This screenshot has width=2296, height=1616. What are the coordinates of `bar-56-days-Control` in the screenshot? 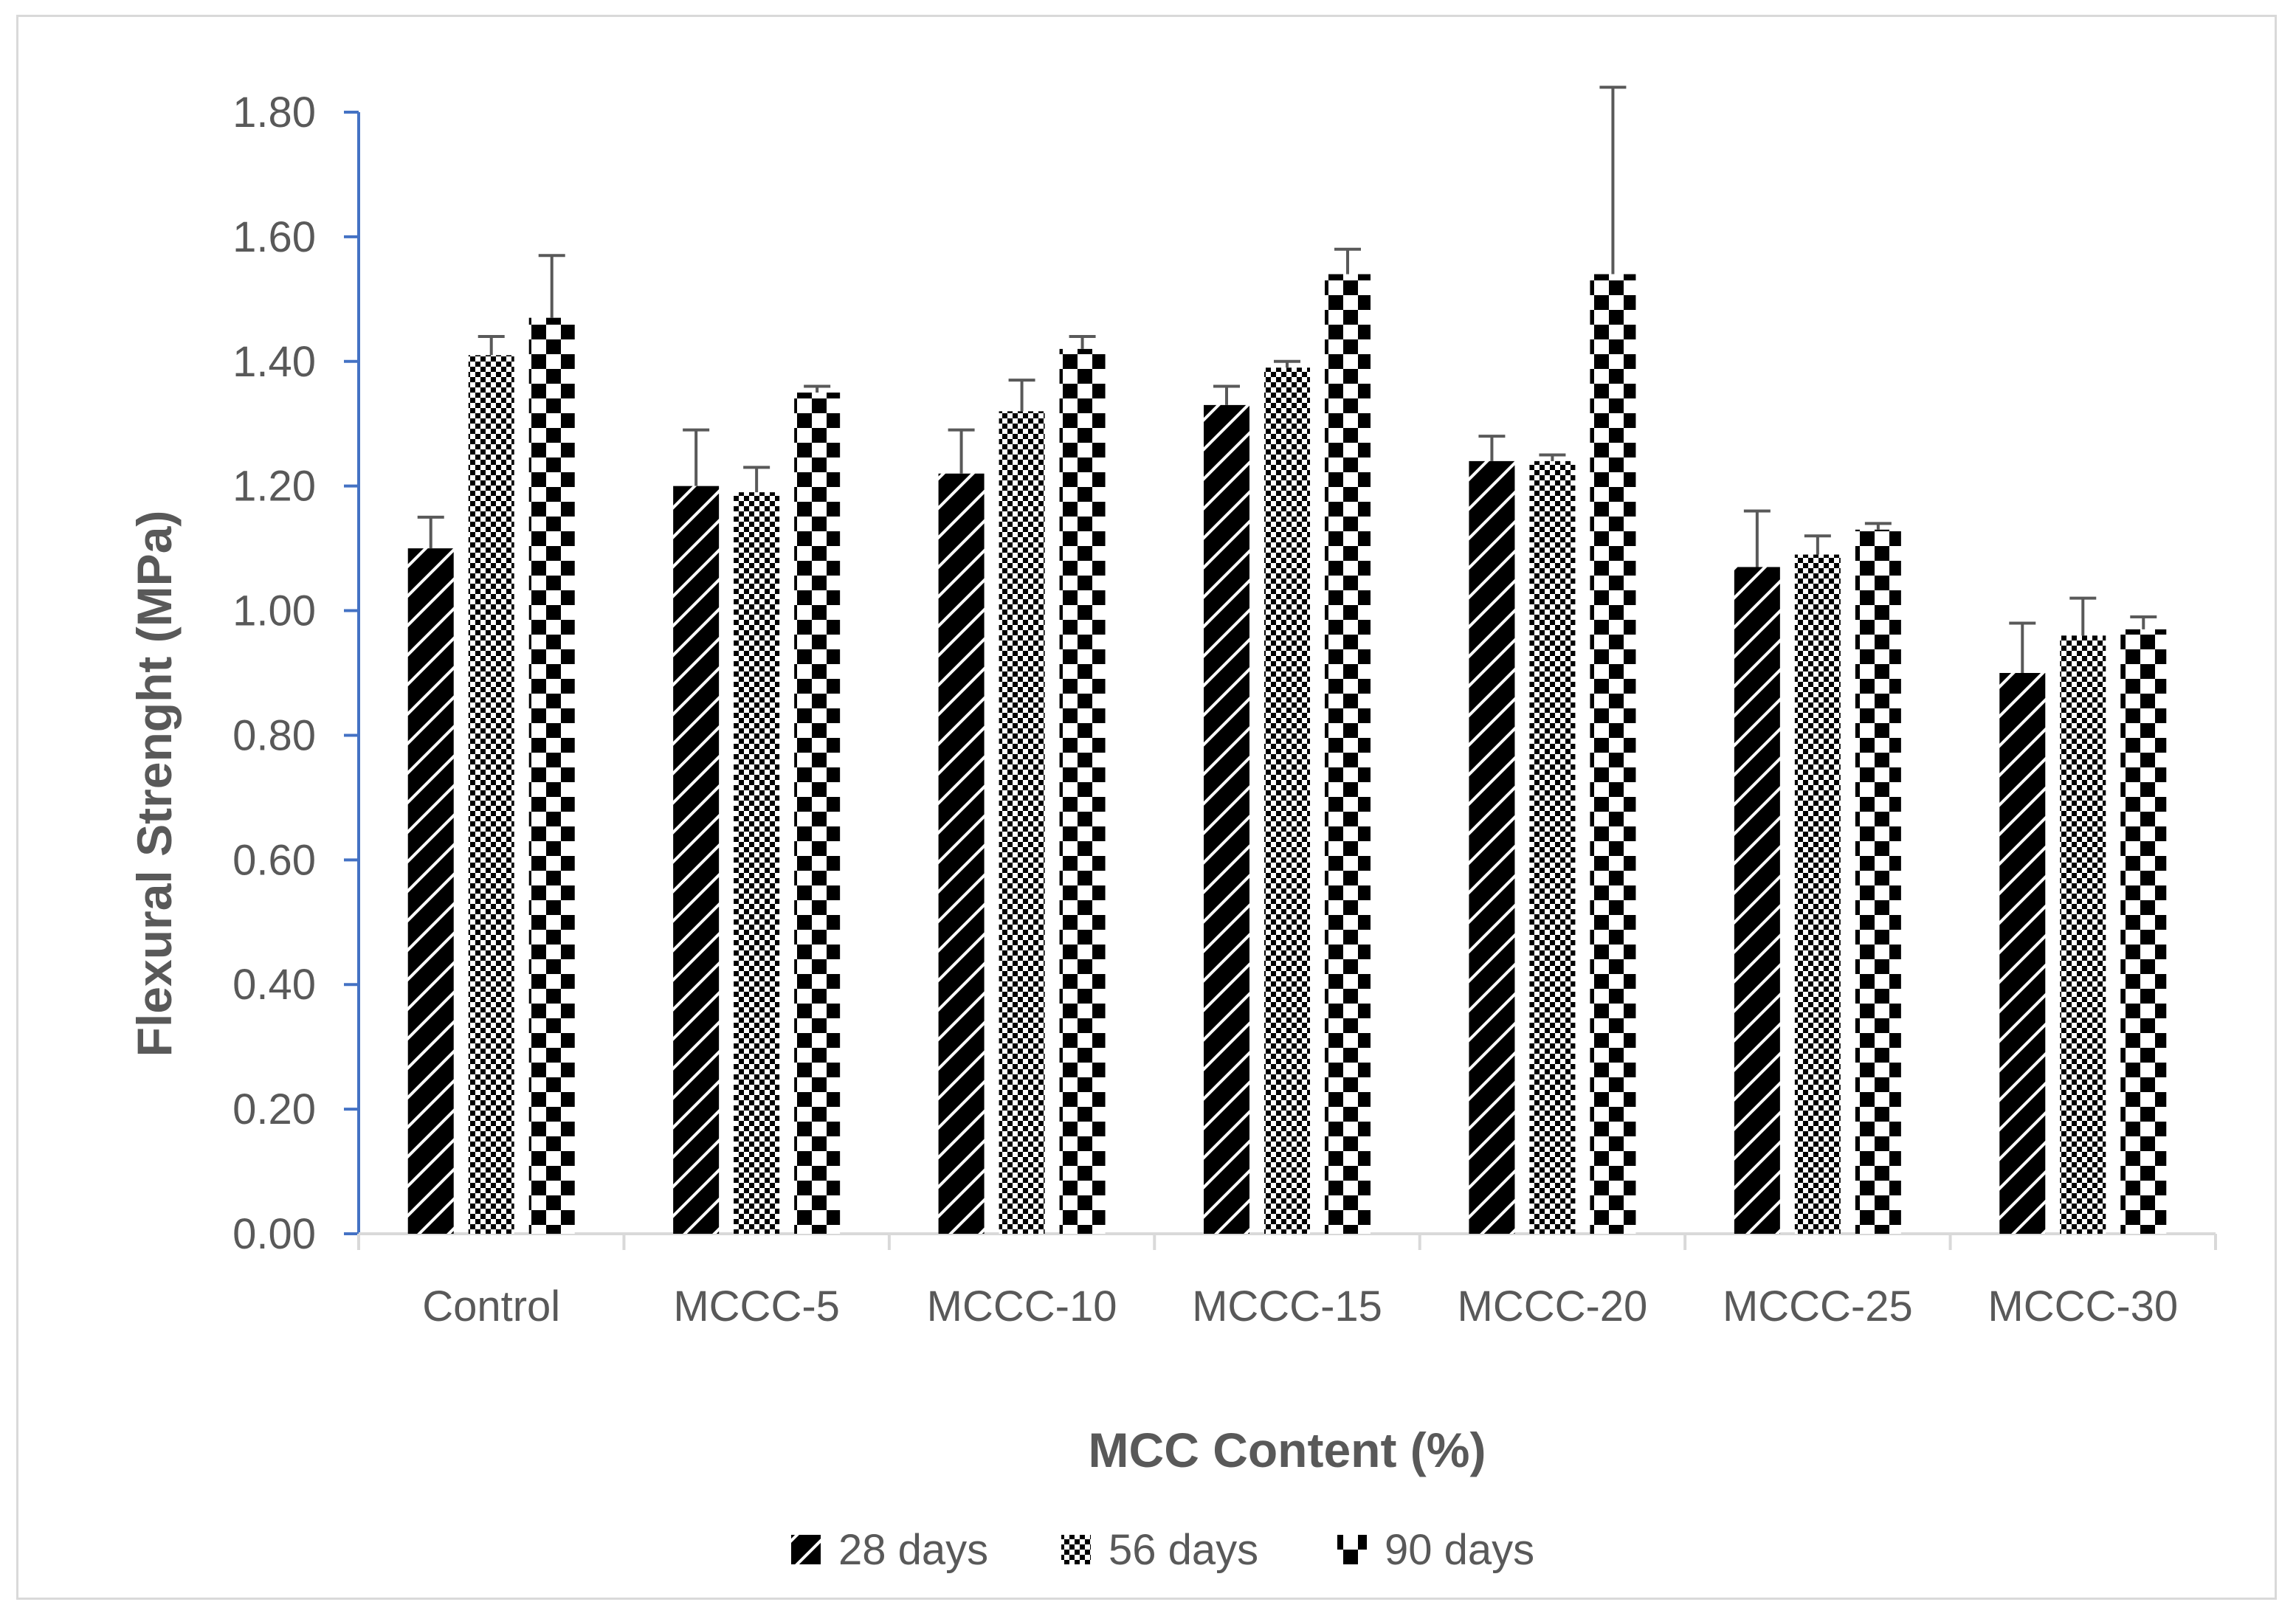 It's located at (491, 794).